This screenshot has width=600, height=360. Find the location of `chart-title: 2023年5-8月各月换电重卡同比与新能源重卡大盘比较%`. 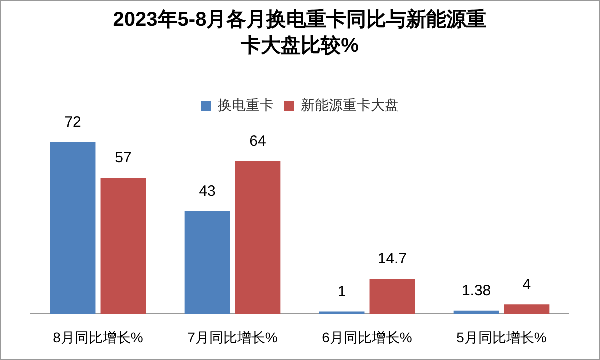

chart-title: 2023年5-8月各月换电重卡同比与新能源重卡大盘比较% is located at coordinates (300, 33).